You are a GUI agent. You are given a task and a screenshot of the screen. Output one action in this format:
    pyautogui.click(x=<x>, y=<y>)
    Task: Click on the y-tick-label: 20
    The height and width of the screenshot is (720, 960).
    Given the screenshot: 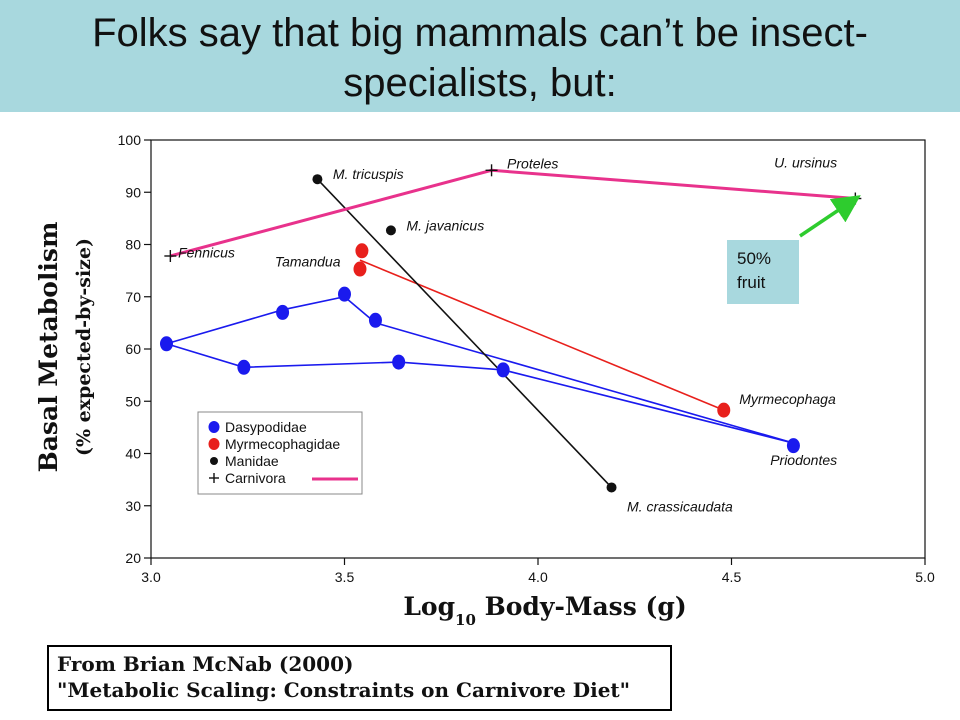 What is the action you would take?
    pyautogui.click(x=133, y=558)
    